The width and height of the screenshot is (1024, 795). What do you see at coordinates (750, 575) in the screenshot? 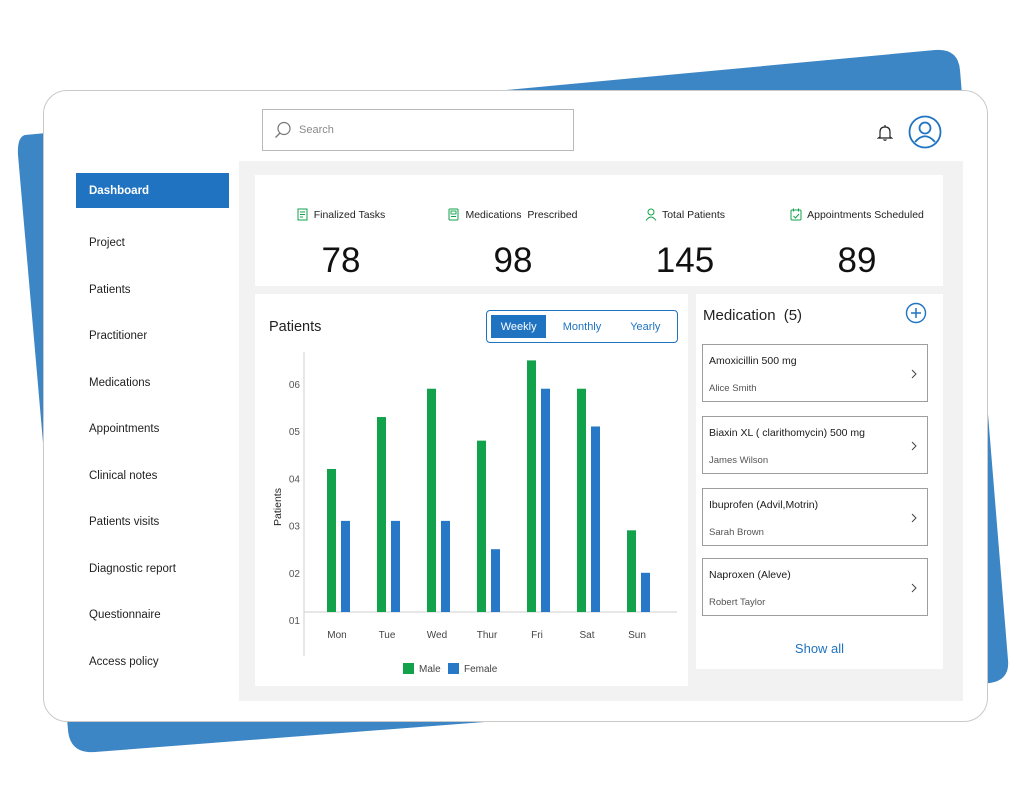
I see `medication-name: Naproxen (Aleve)` at bounding box center [750, 575].